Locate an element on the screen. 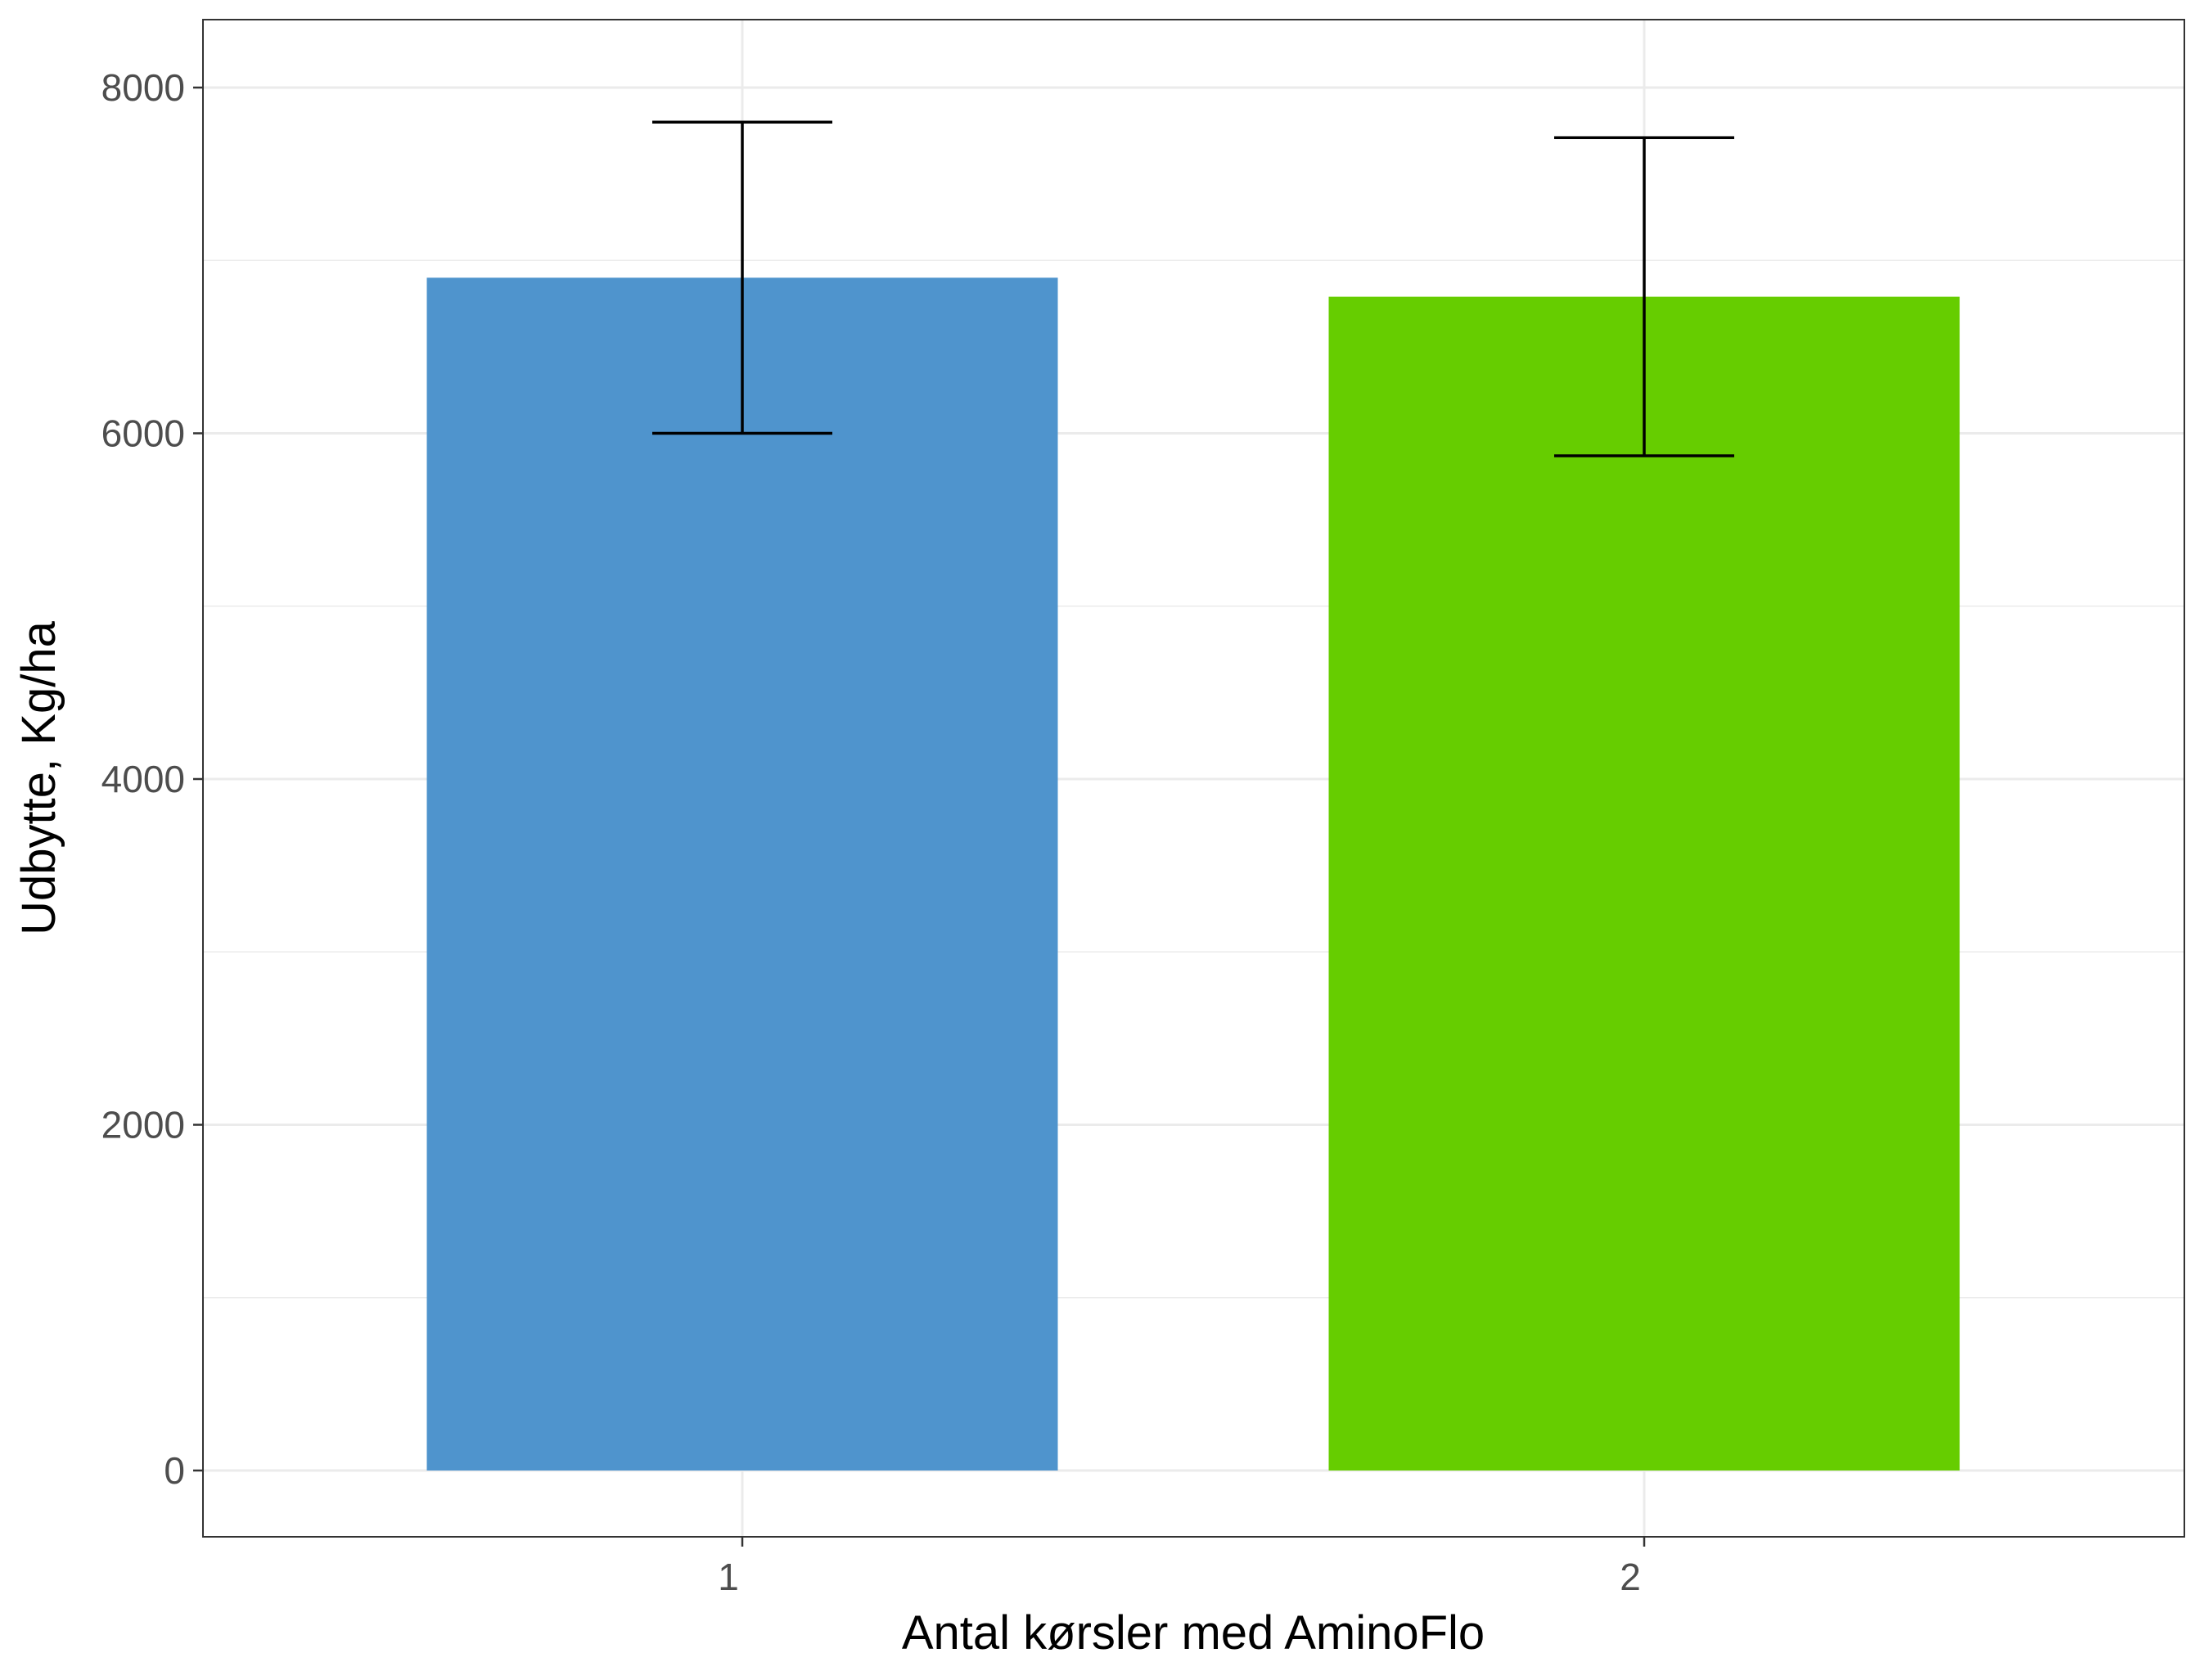 The width and height of the screenshot is (2204, 1680). y-tick-label: 8000 is located at coordinates (143, 88).